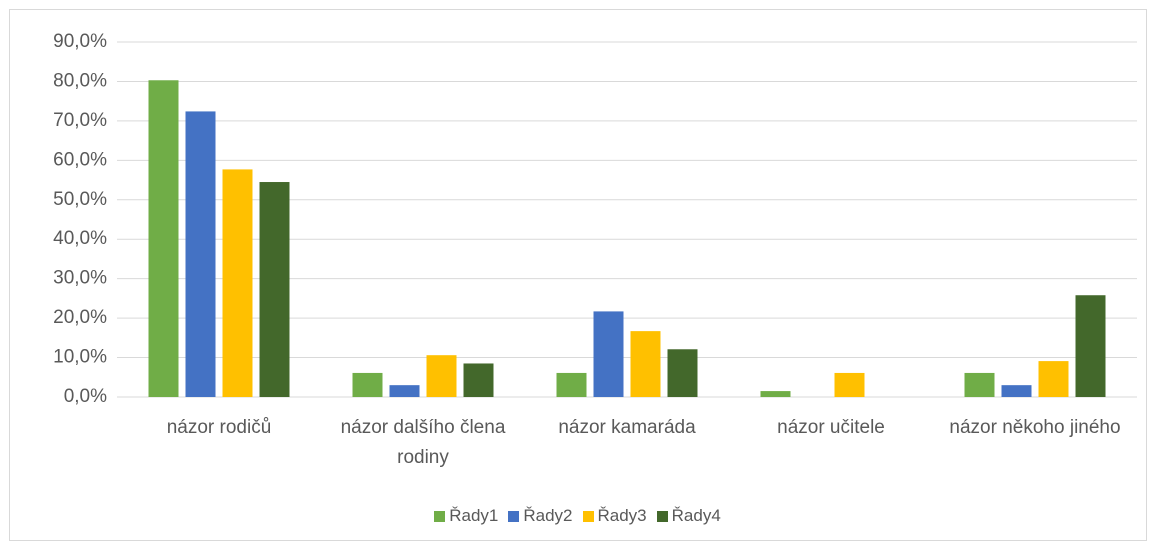 Image resolution: width=1155 pixels, height=549 pixels. What do you see at coordinates (80, 80) in the screenshot?
I see `y-tick-label: 80,0%` at bounding box center [80, 80].